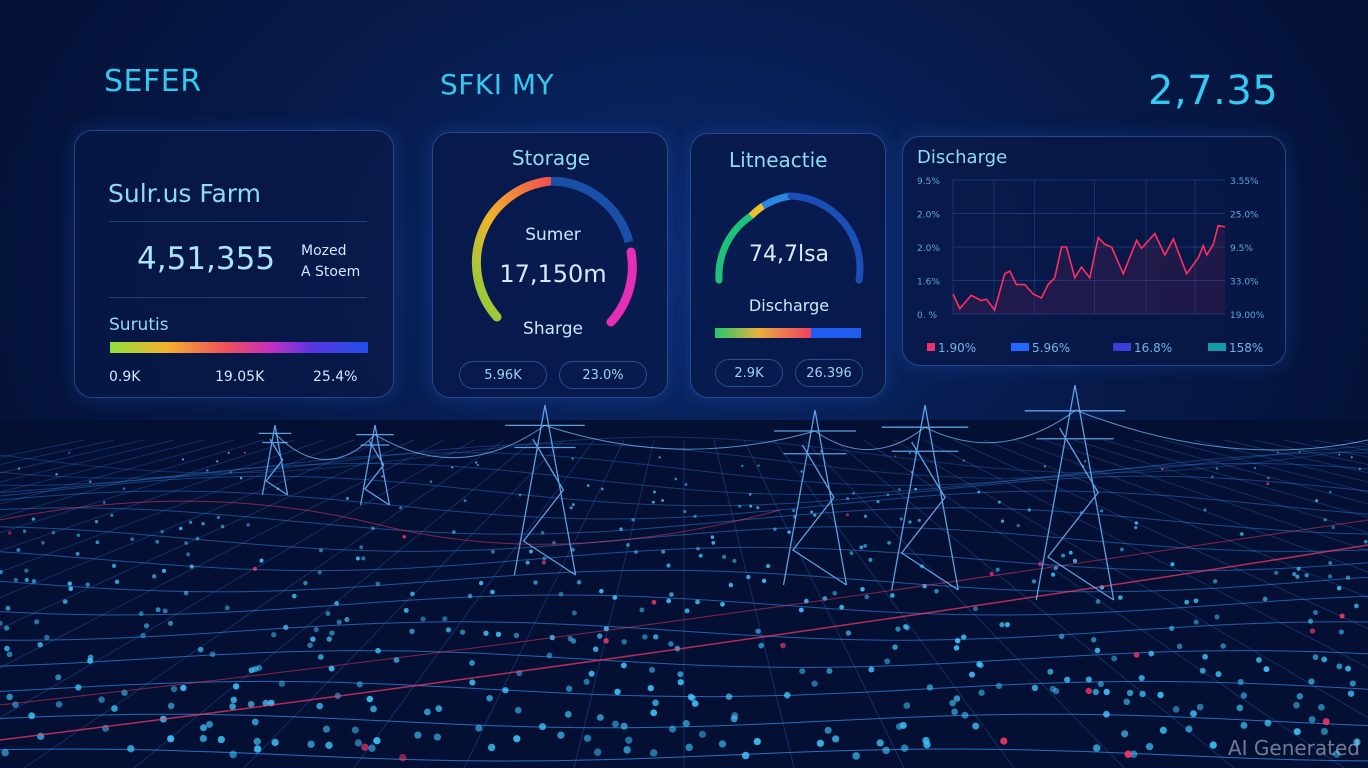 This screenshot has width=1368, height=768. I want to click on header-total-value: 2,7.35, so click(1213, 91).